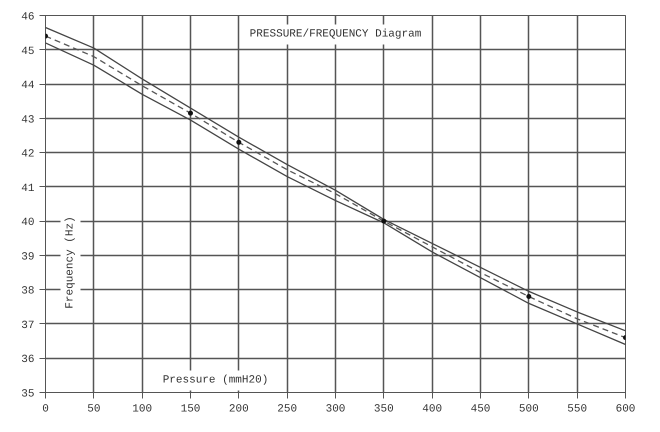  Describe the element at coordinates (27, 257) in the screenshot. I see `y-tick-label: 39` at that location.